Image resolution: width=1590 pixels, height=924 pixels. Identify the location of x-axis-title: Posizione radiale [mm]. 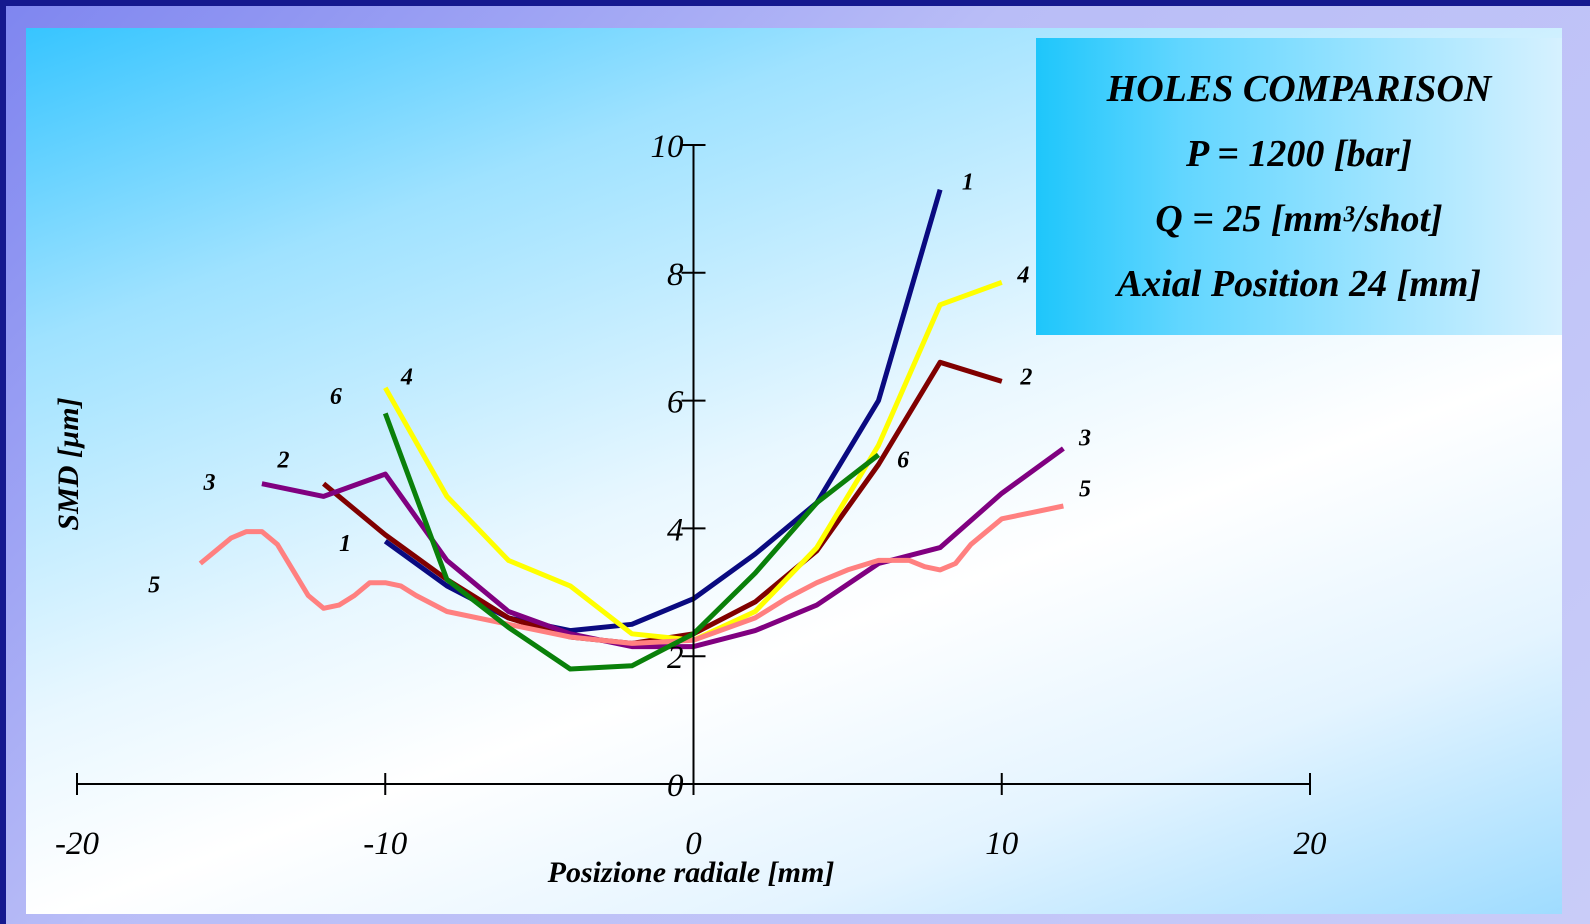
(691, 872).